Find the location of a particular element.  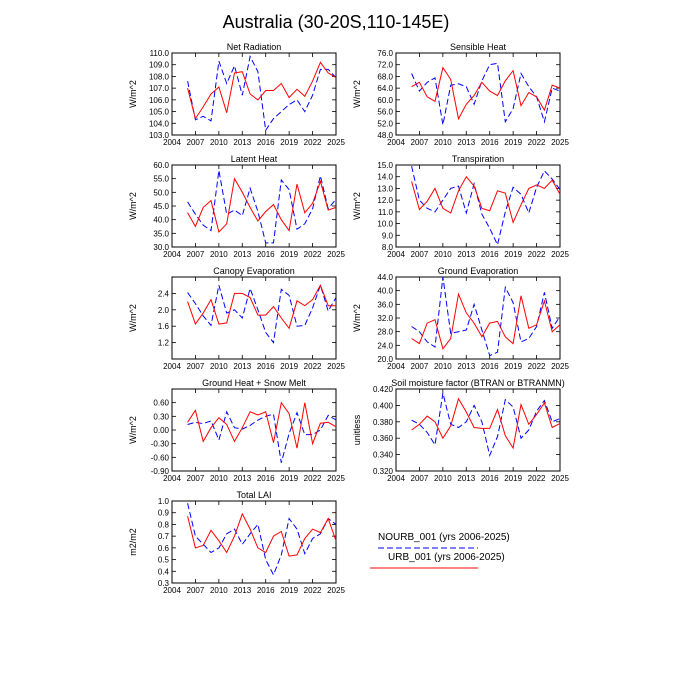

y-tick-label: 13.0 is located at coordinates (385, 188).